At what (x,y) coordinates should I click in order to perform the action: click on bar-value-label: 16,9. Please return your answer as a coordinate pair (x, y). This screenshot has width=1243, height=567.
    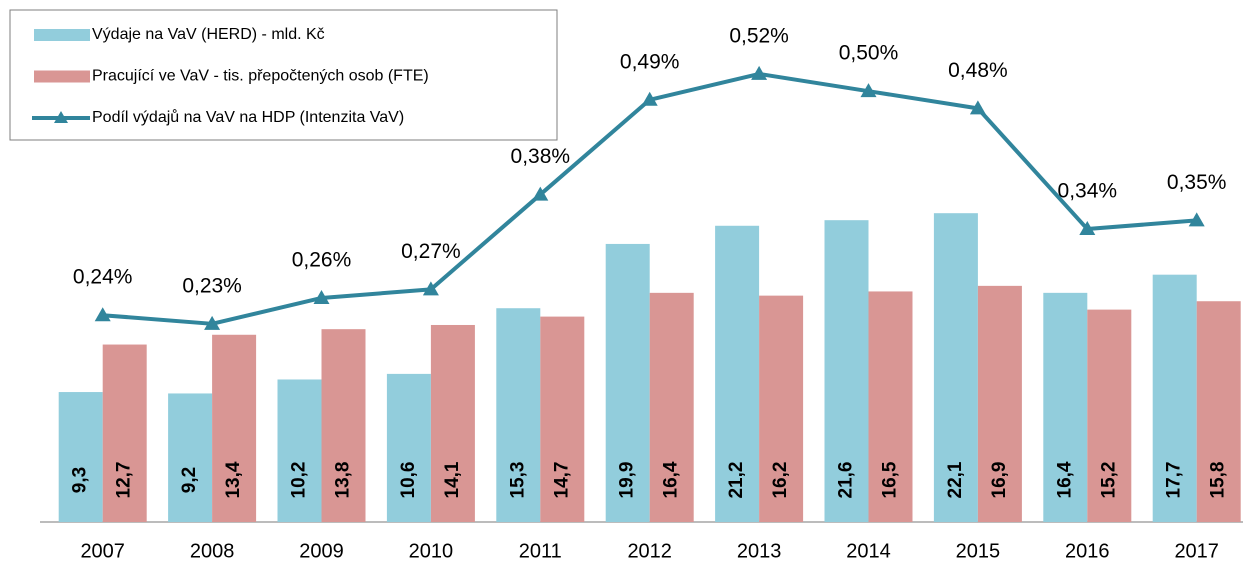
    Looking at the image, I should click on (999, 480).